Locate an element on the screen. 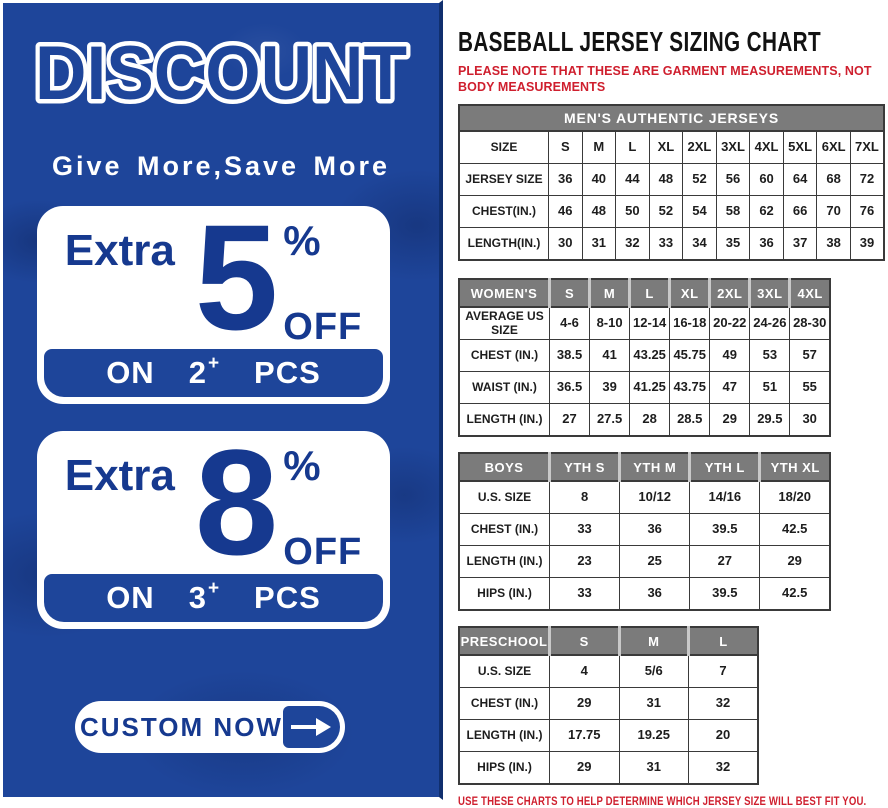 The width and height of the screenshot is (888, 808). offer-card-top: Extra 5 % OFF is located at coordinates (213, 277).